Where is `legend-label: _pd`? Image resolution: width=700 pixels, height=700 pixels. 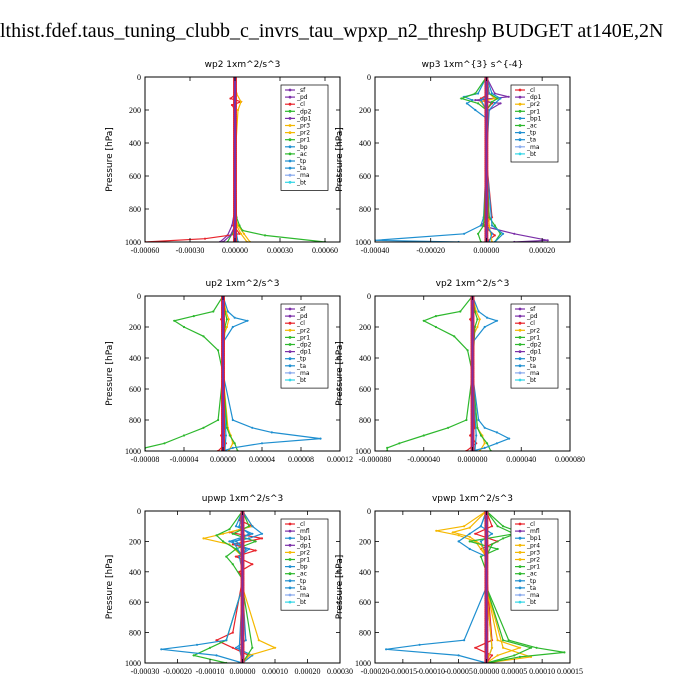
legend-label: _pd is located at coordinates (302, 97).